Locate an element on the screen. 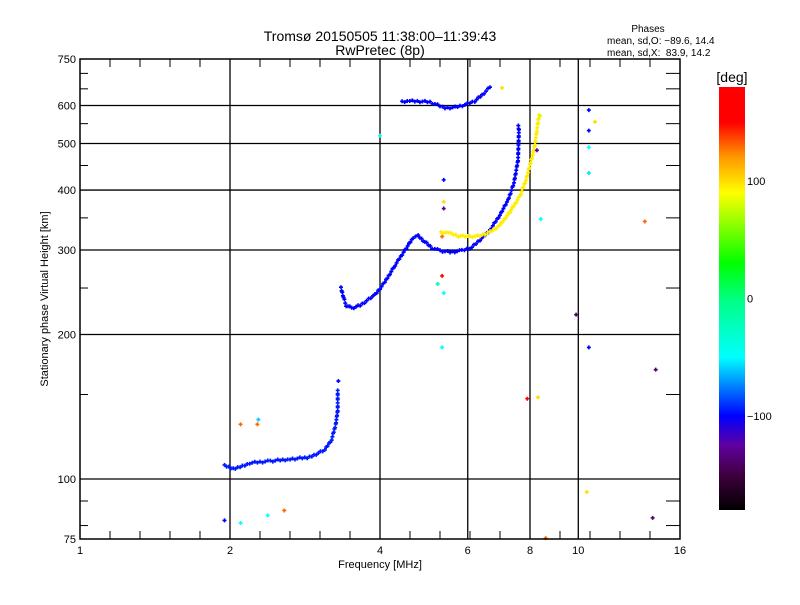 Image resolution: width=800 pixels, height=605 pixels. x-tick-label: 6 is located at coordinates (468, 551).